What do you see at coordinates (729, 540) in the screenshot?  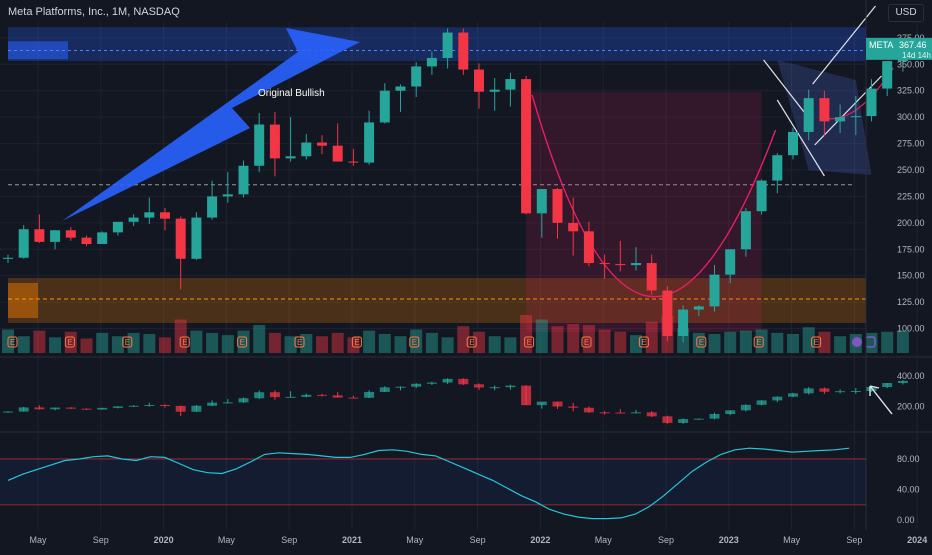 I see `x-tick-label: 2023` at bounding box center [729, 540].